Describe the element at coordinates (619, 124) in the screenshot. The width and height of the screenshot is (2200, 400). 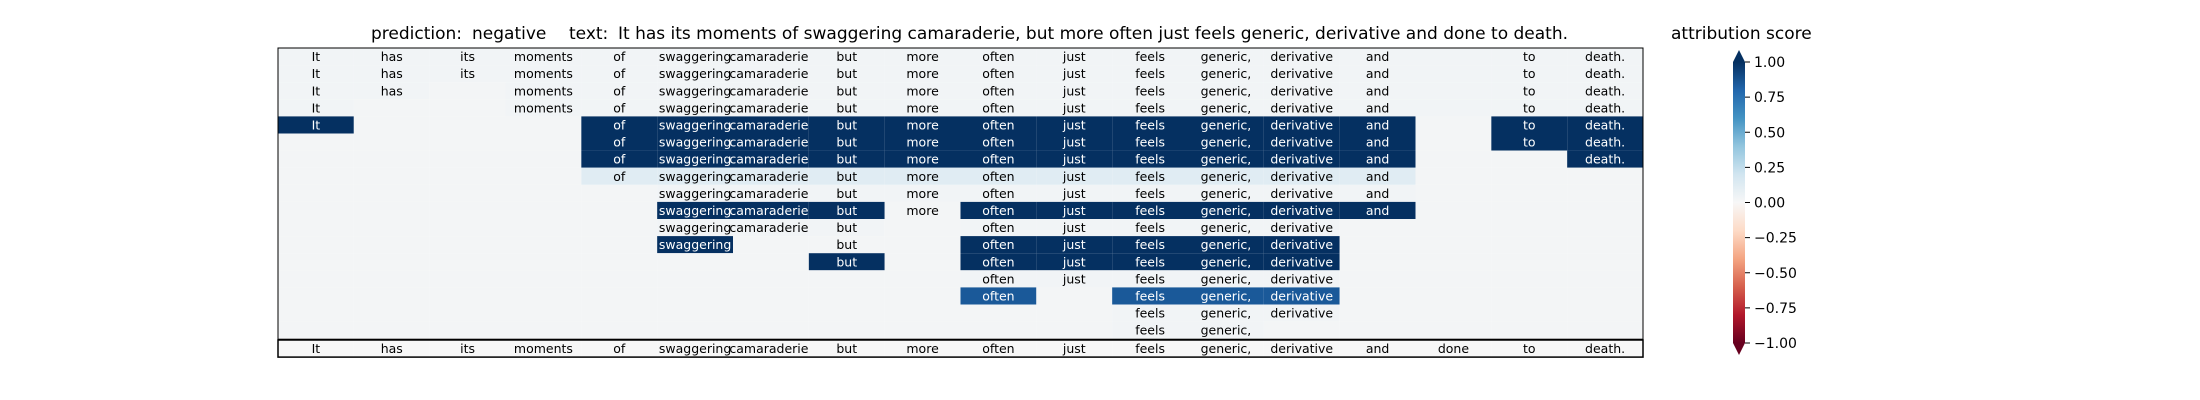
I see `cell-token-label: of` at that location.